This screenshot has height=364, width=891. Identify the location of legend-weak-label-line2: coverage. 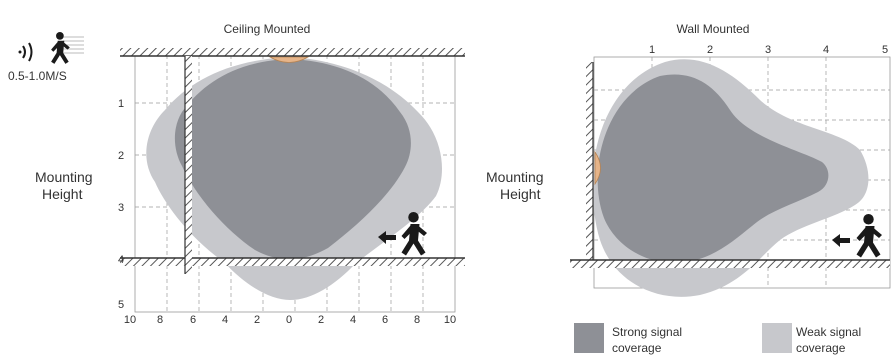
(821, 348).